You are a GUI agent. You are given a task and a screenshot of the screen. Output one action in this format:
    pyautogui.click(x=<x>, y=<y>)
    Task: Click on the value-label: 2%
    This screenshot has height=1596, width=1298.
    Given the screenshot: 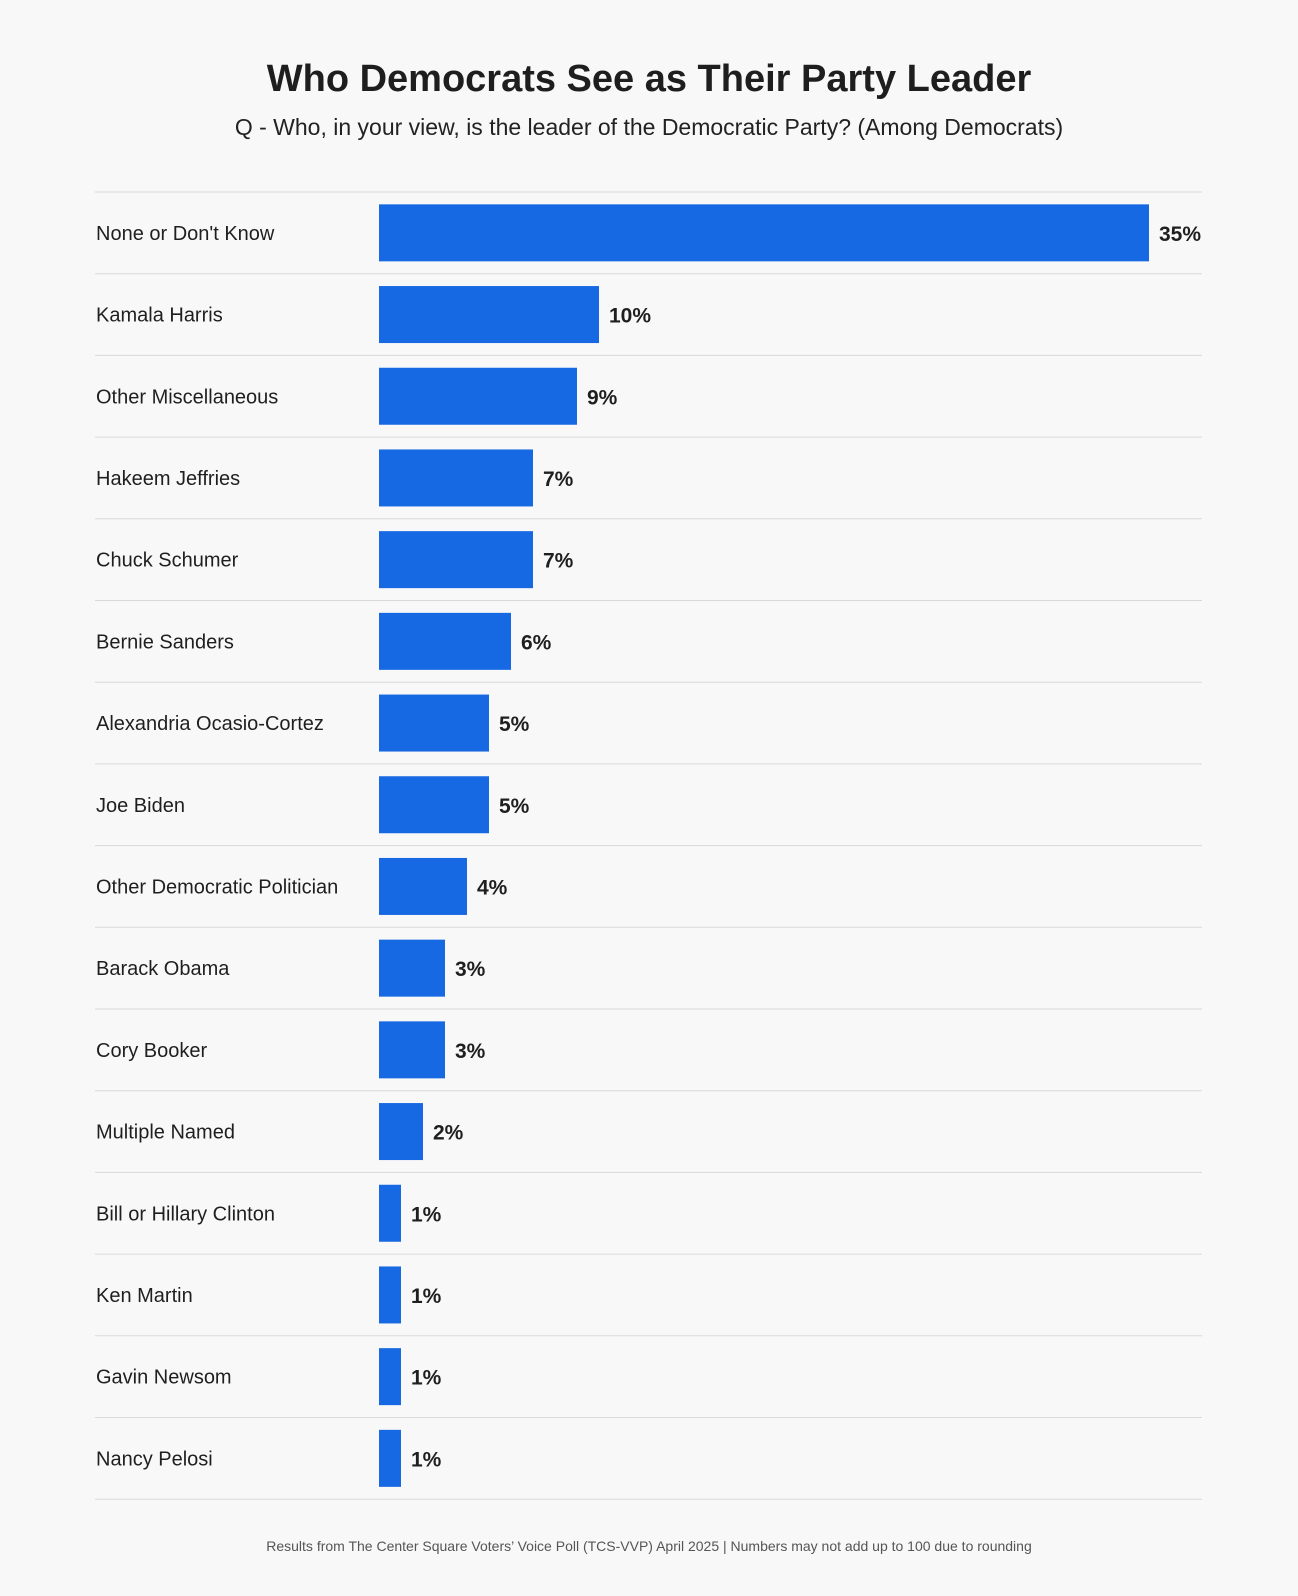 What is the action you would take?
    pyautogui.click(x=448, y=1133)
    